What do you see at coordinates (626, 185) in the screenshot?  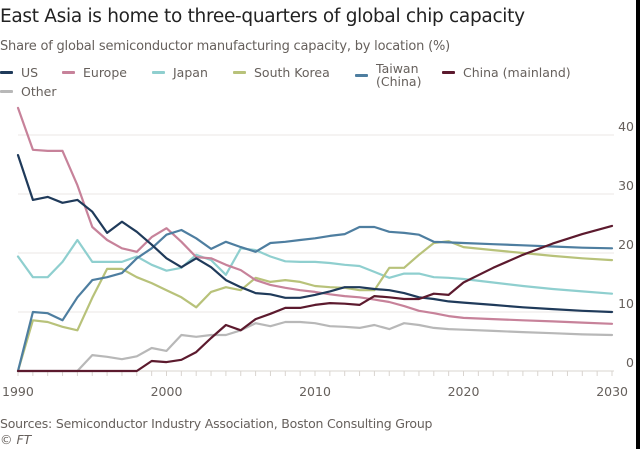 I see `y-tick-label: 30` at bounding box center [626, 185].